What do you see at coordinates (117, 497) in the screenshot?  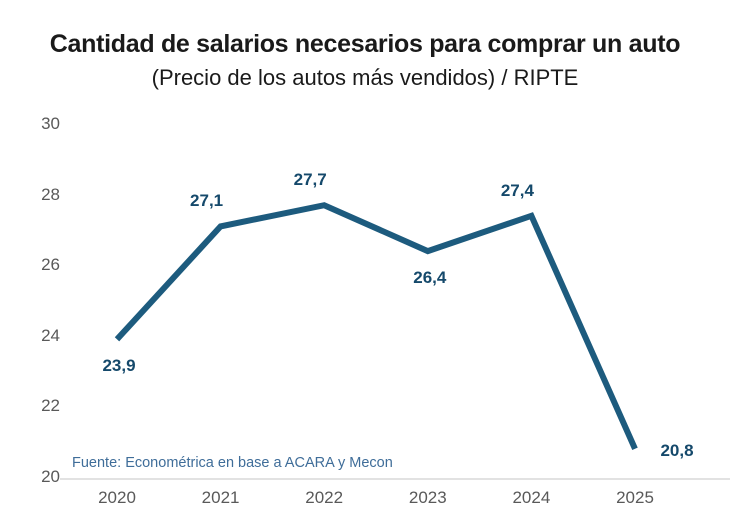 I see `x-axis-tick-label: 2020` at bounding box center [117, 497].